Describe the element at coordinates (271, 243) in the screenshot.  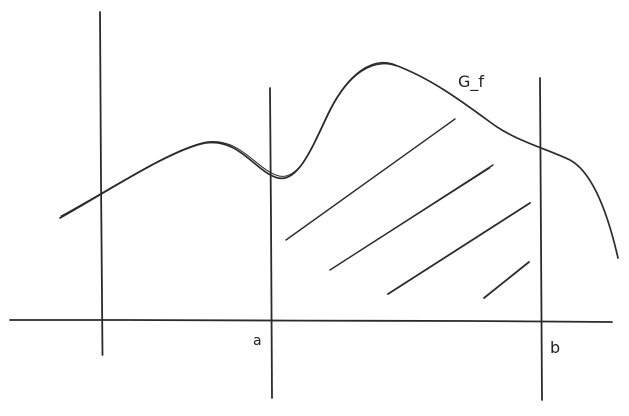
I see `bound-line-a` at that location.